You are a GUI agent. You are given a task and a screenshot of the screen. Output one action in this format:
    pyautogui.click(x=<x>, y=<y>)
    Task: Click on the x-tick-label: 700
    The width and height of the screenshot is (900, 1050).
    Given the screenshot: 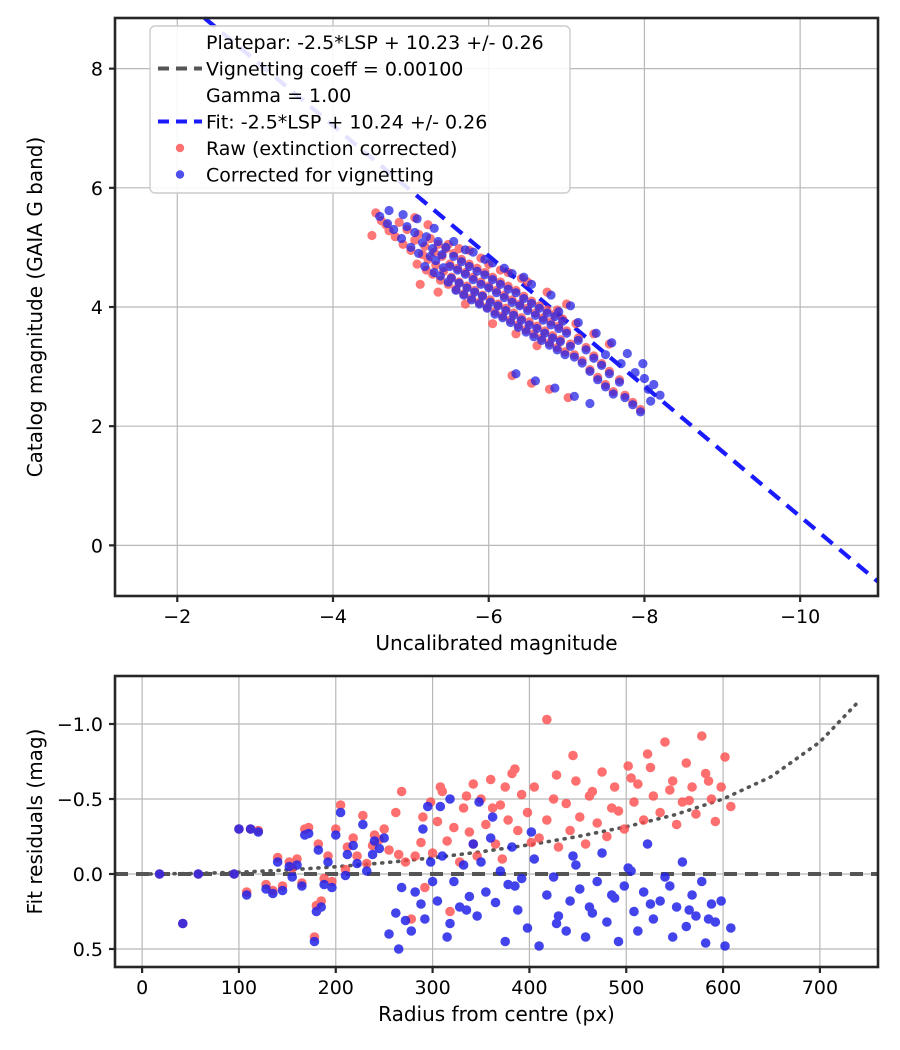 What is the action you would take?
    pyautogui.click(x=820, y=988)
    